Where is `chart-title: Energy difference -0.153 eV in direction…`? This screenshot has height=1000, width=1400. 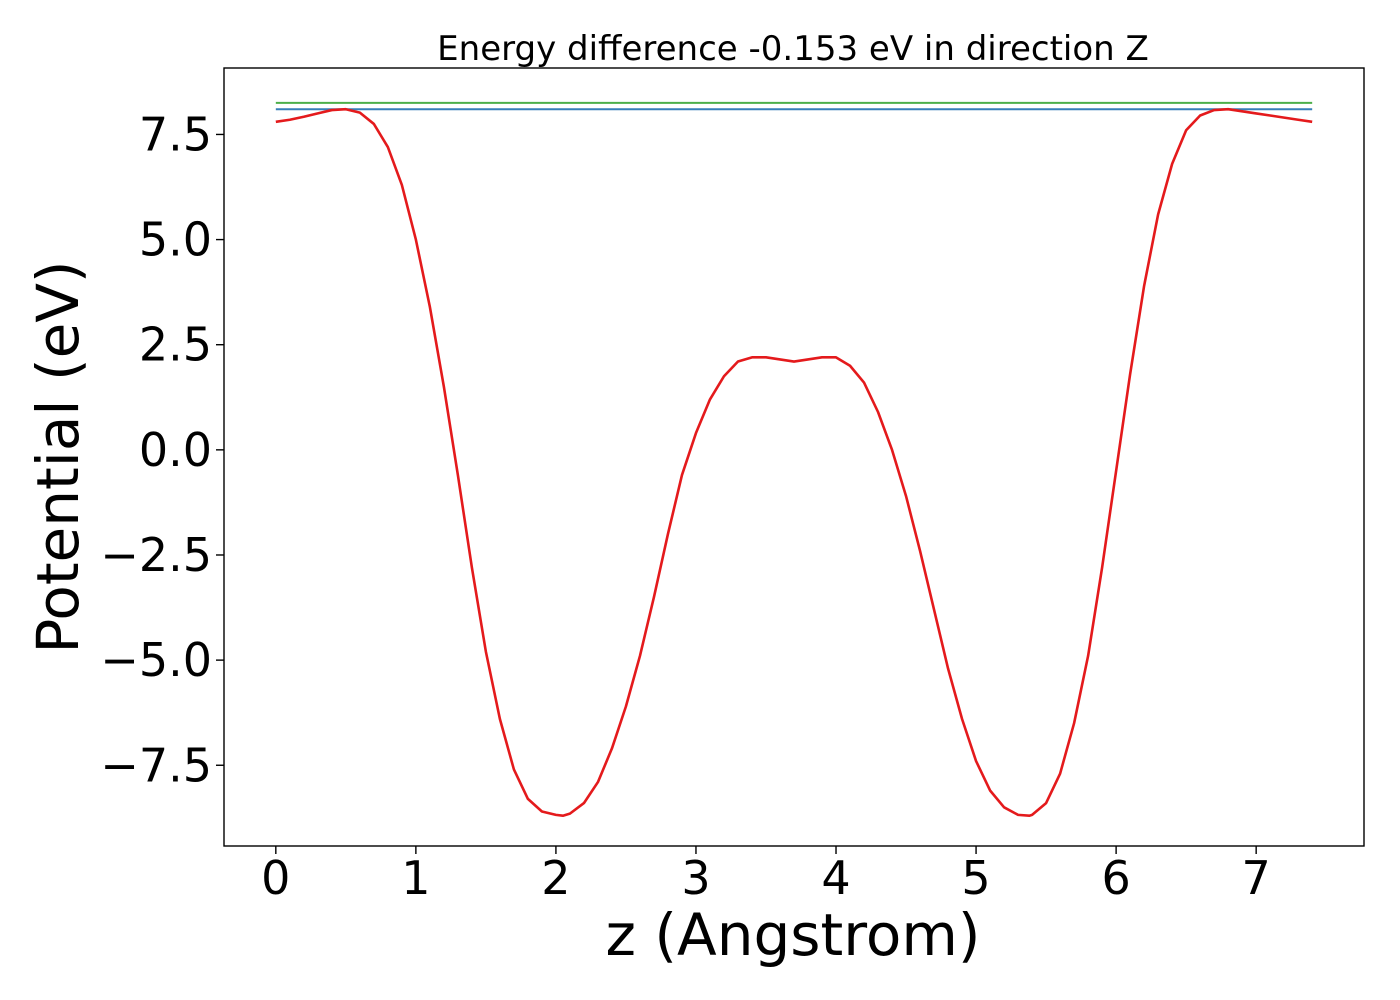 chart-title: Energy difference -0.153 eV in direction… is located at coordinates (793, 49).